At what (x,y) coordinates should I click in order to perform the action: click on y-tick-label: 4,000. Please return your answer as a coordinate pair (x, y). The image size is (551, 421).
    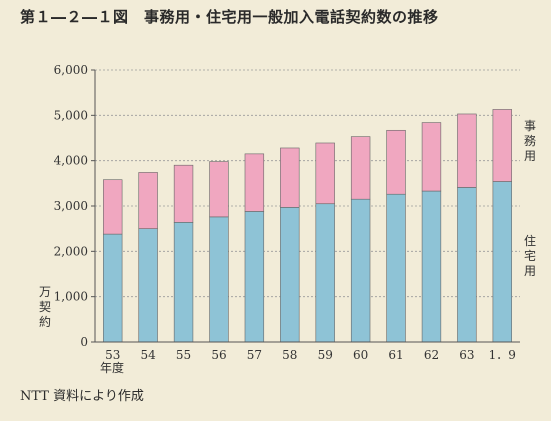
    Looking at the image, I should click on (71, 161).